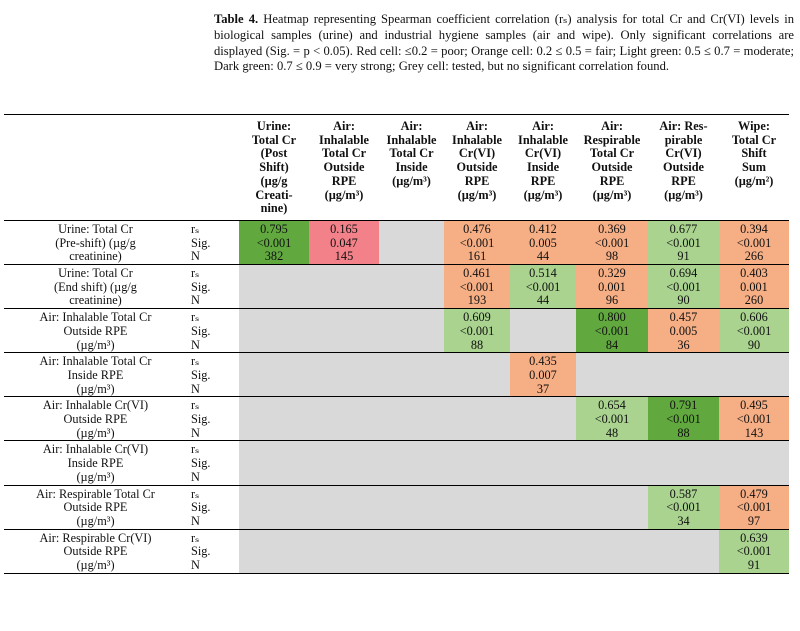  I want to click on table-label: Table 4., so click(236, 19).